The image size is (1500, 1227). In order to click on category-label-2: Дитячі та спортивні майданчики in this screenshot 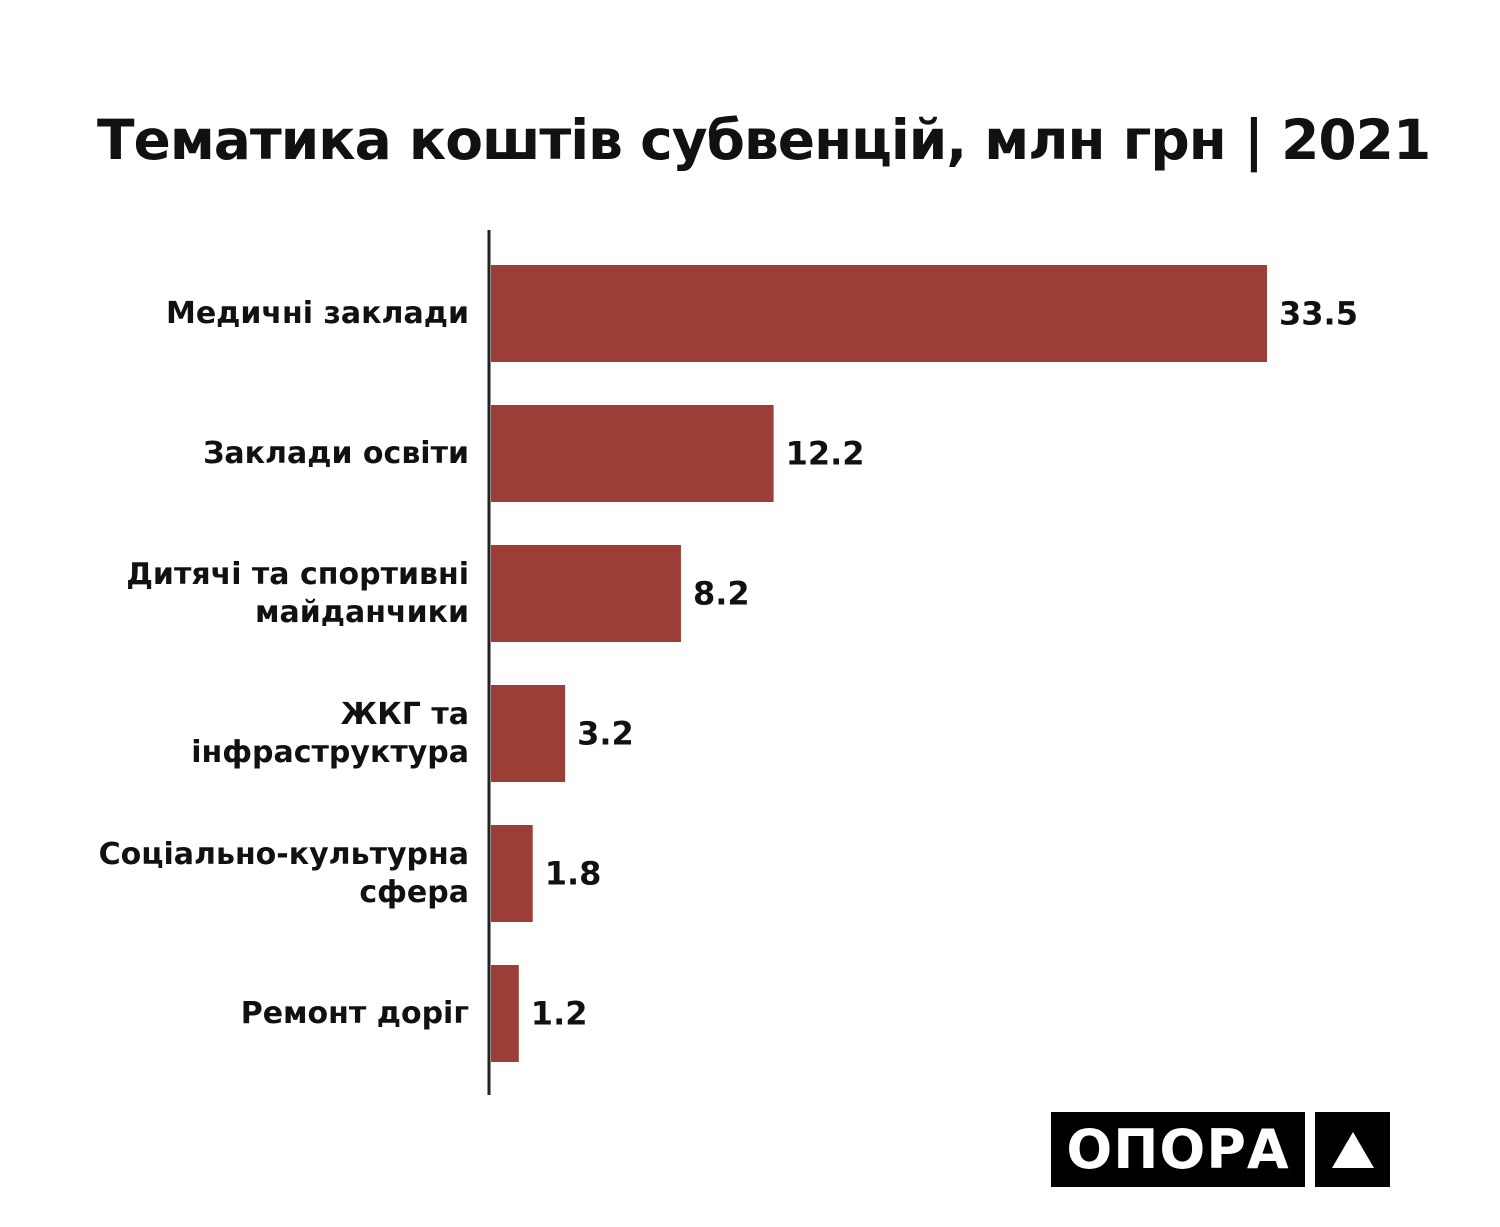, I will do `click(297, 593)`.